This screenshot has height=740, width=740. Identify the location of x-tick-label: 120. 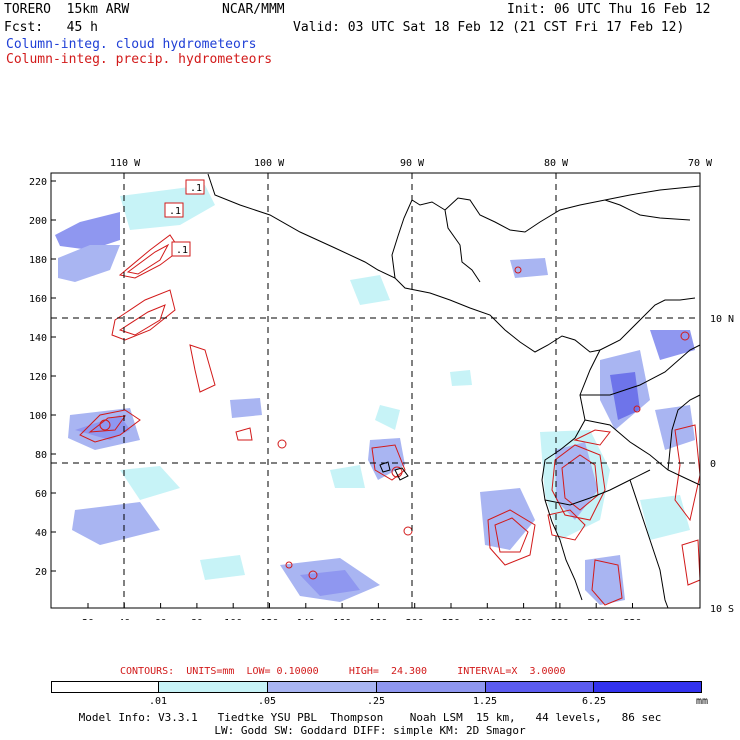
(269, 619).